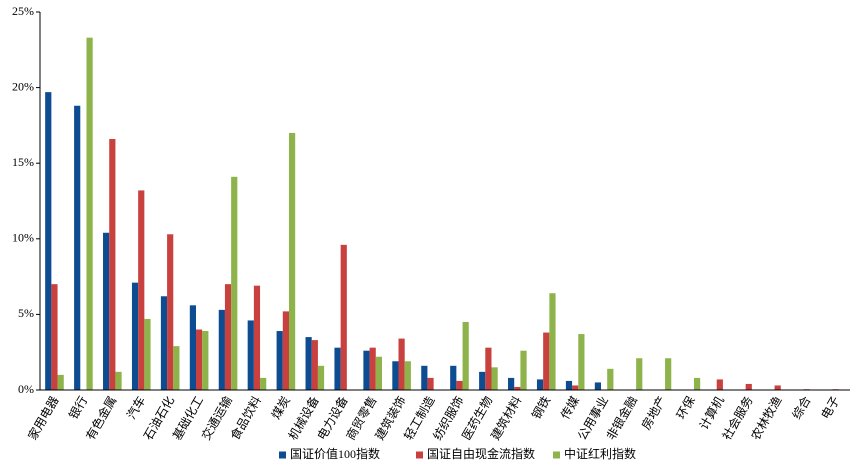  Describe the element at coordinates (600, 453) in the screenshot. I see `legend-label: 中证红利指数` at that location.